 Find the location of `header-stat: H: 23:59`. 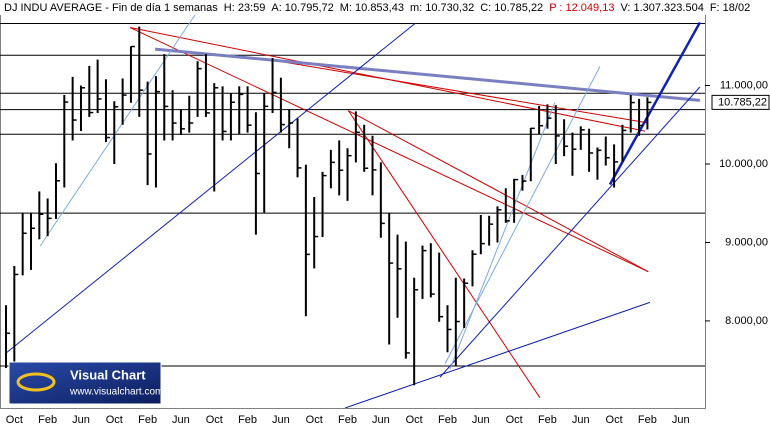

header-stat: H: 23:59 is located at coordinates (245, 8).